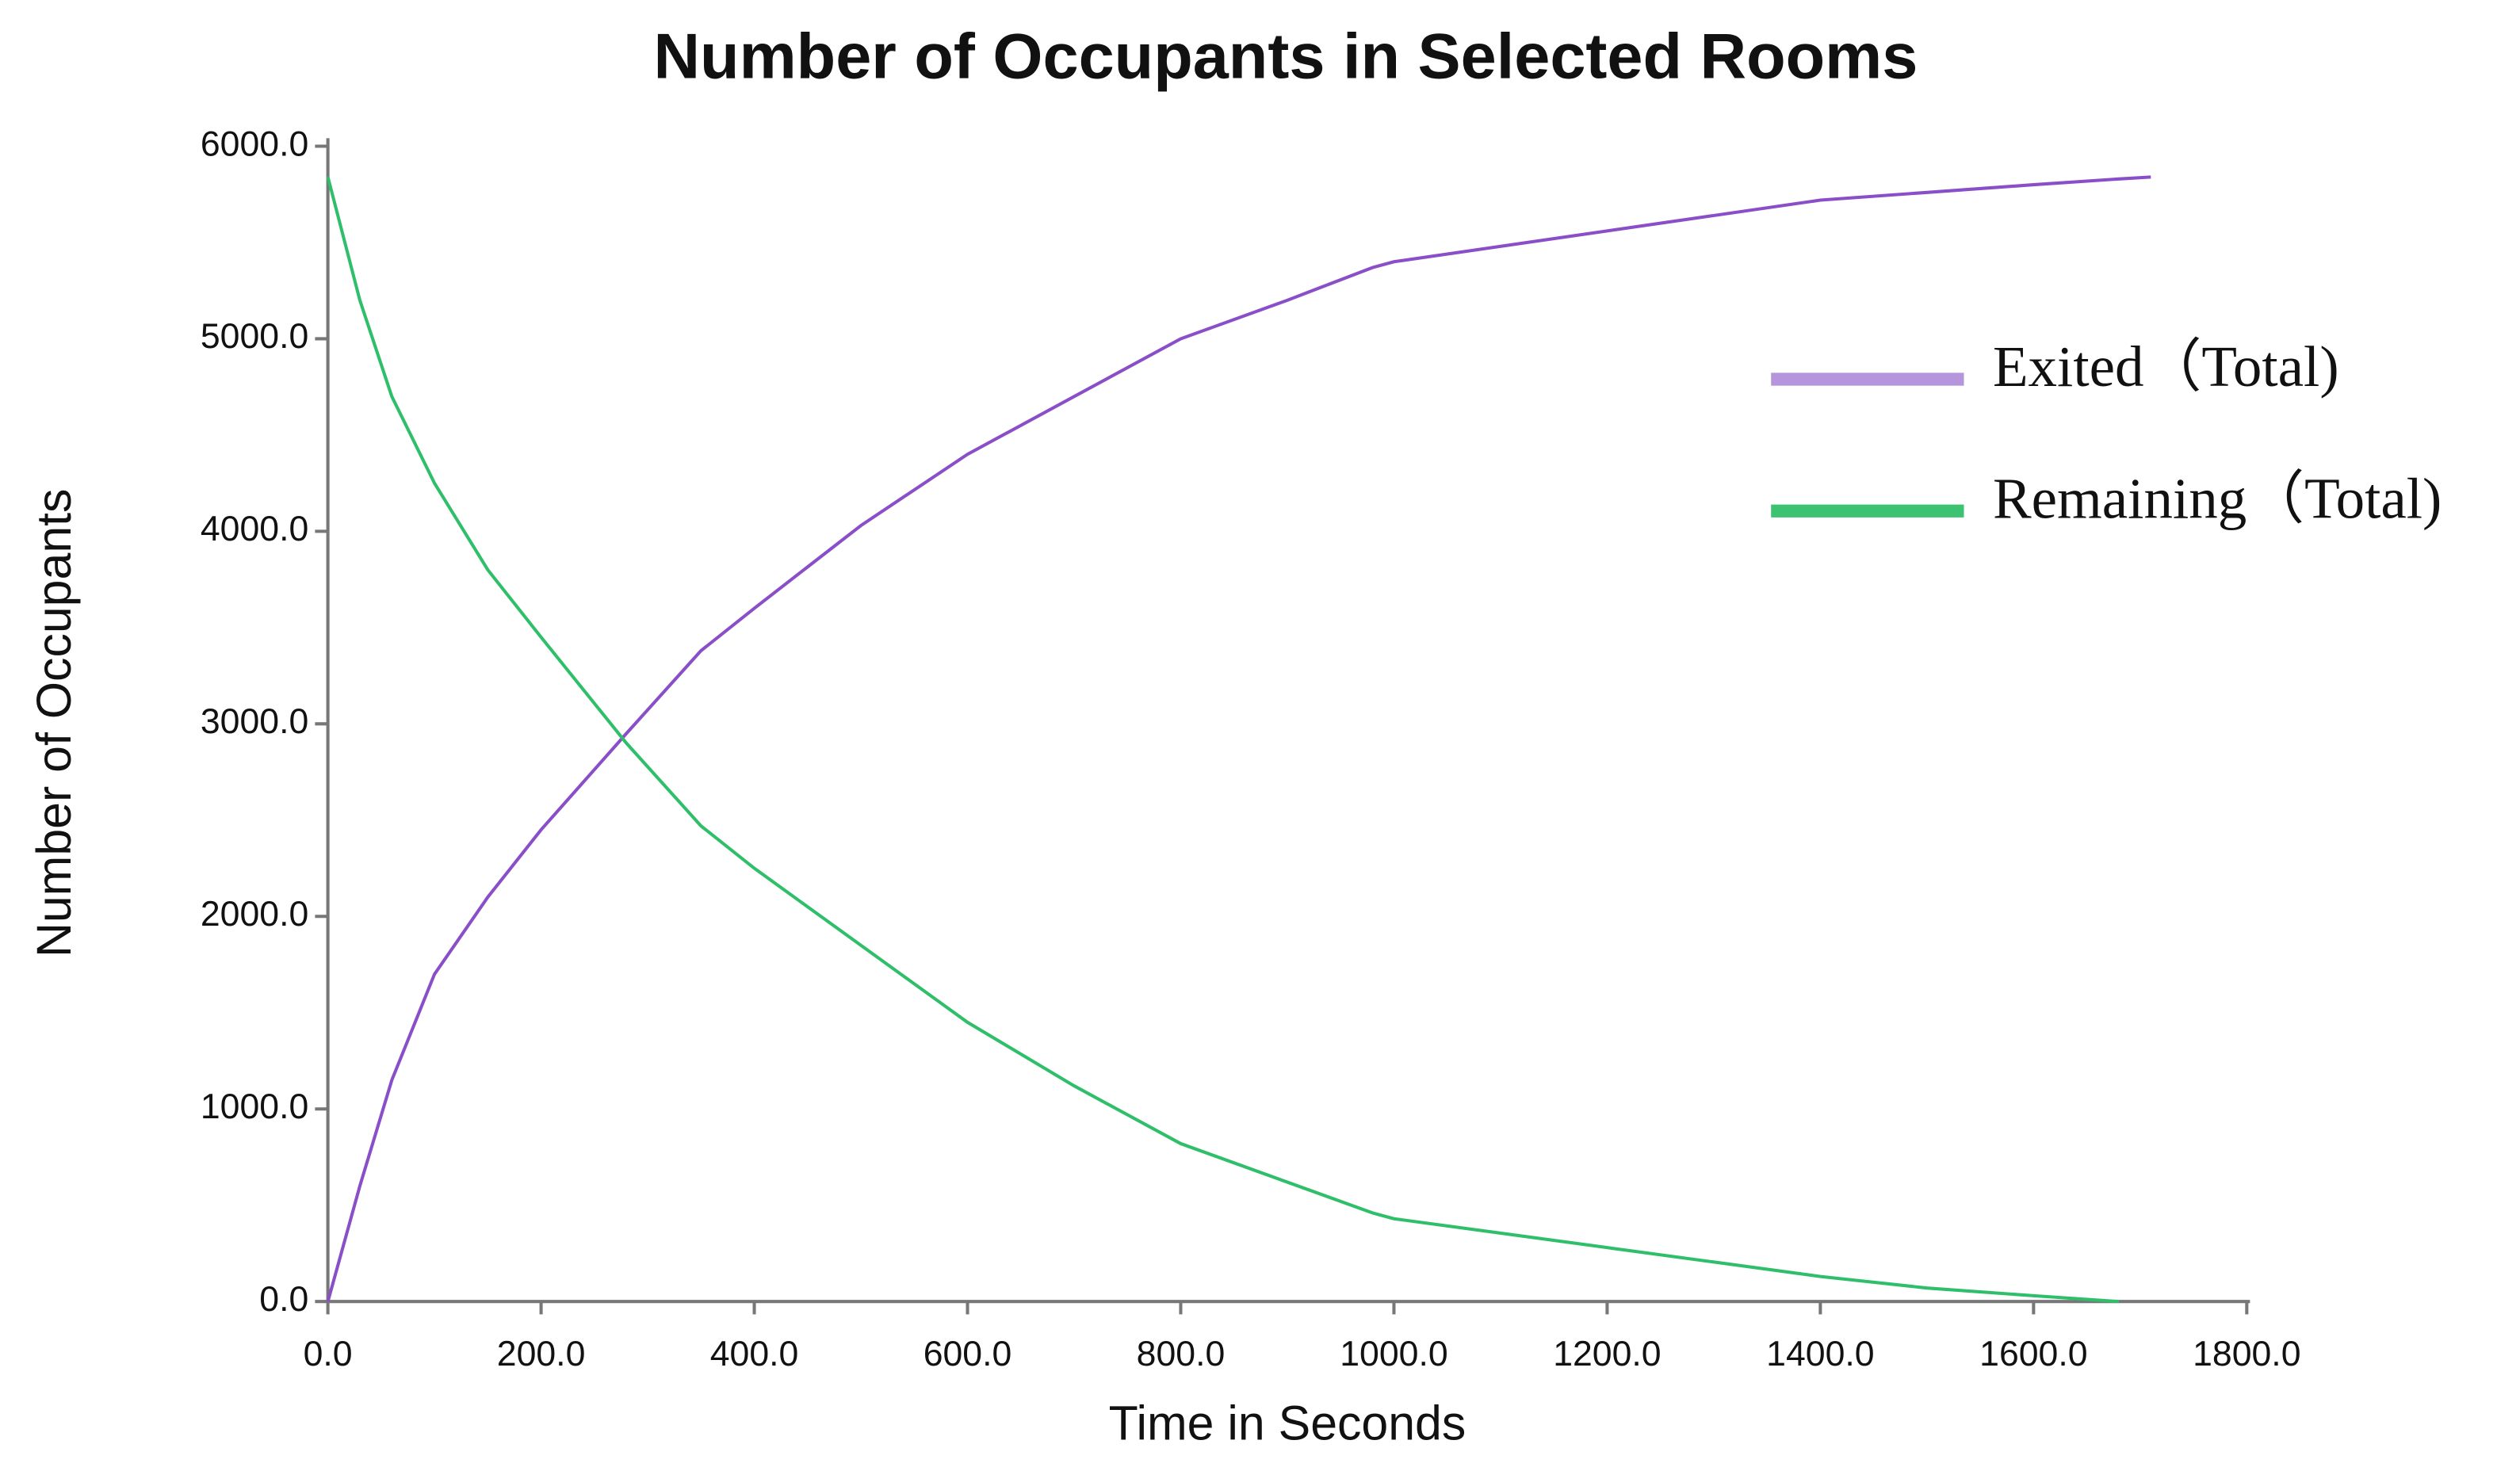 This screenshot has height=1467, width=2520. What do you see at coordinates (1181, 1354) in the screenshot?
I see `x-tick-label: 800.0` at bounding box center [1181, 1354].